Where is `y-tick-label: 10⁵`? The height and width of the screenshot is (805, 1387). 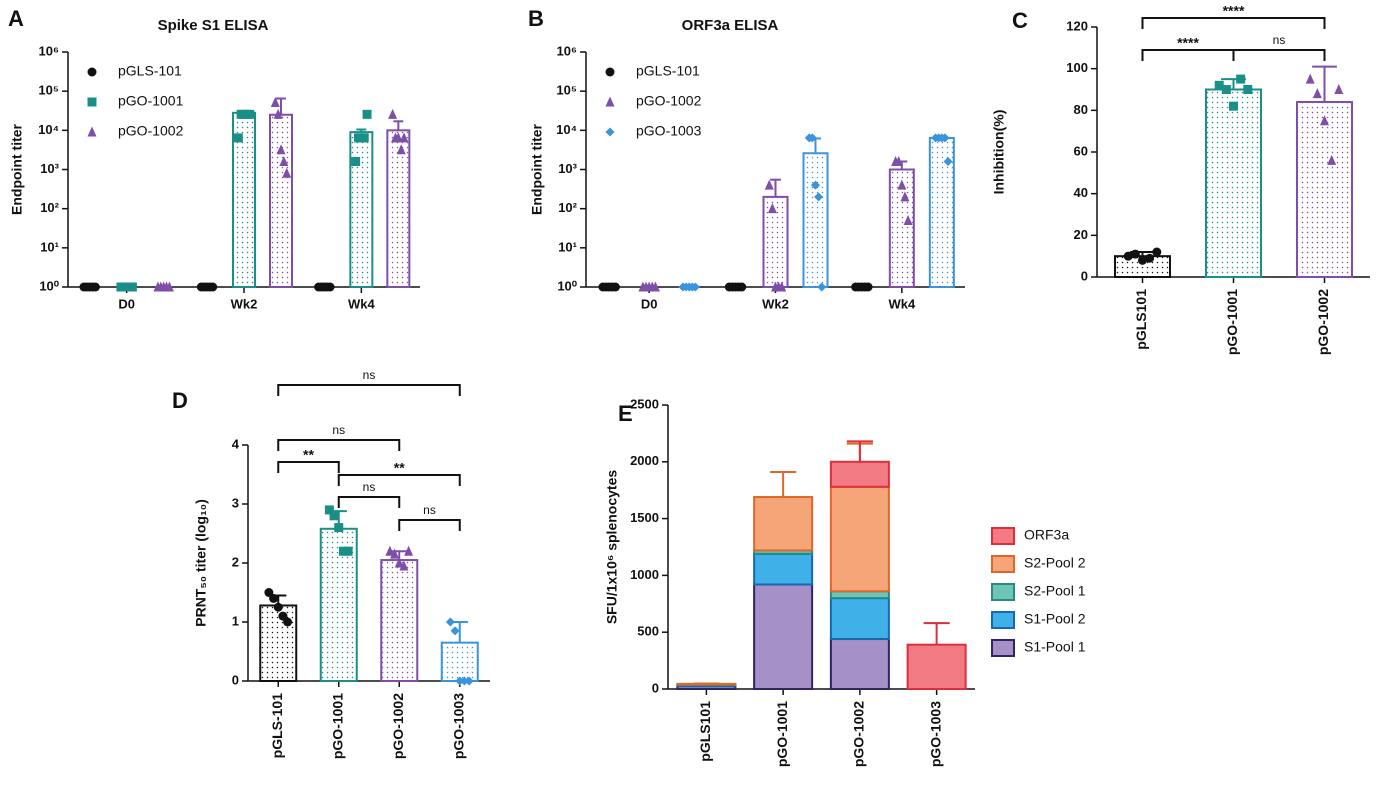 y-tick-label: 10⁵ is located at coordinates (48, 90).